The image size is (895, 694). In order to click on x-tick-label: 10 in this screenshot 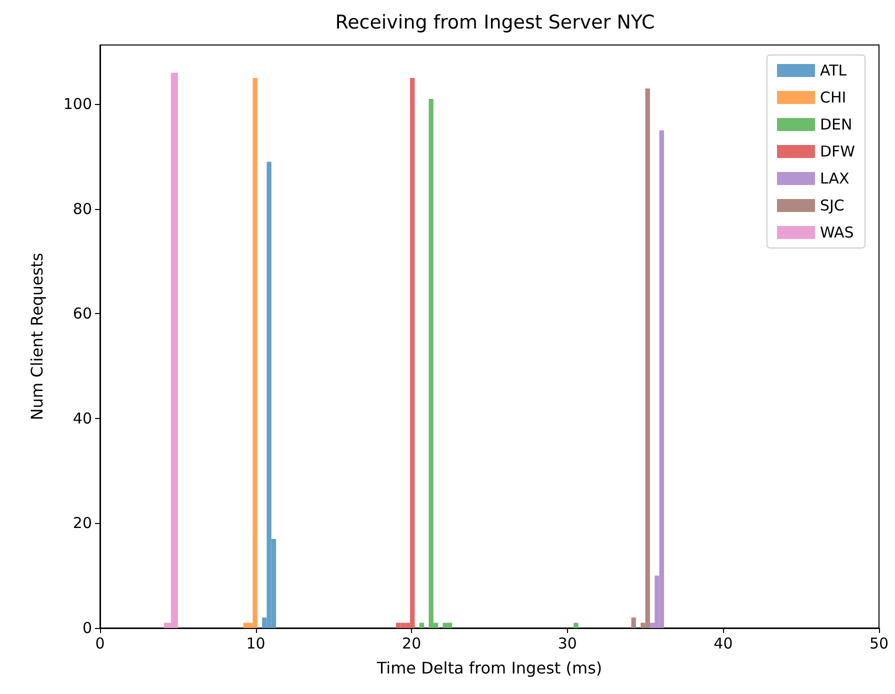, I will do `click(256, 643)`.